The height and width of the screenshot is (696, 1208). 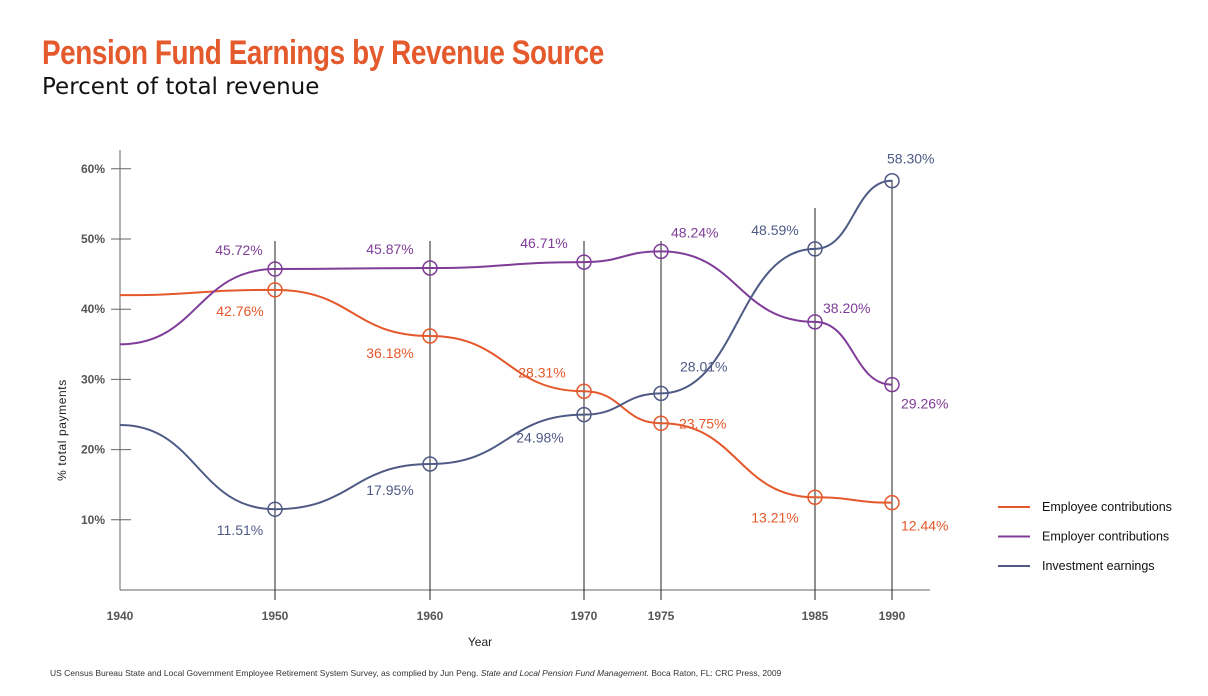 I want to click on data-label: 23.75%, so click(x=702, y=423).